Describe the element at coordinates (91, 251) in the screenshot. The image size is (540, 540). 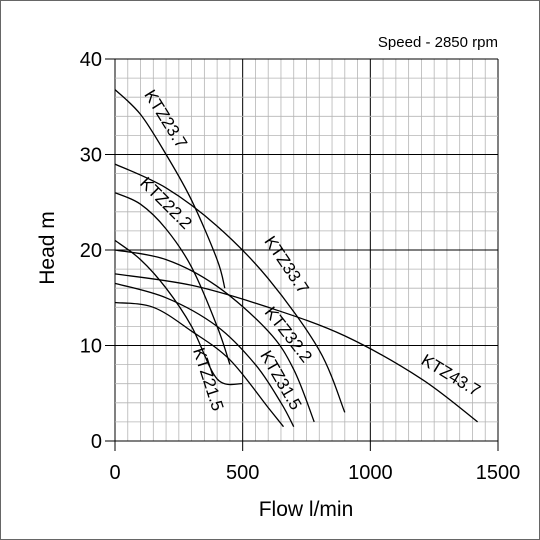
I see `y-tick-label: 20` at that location.